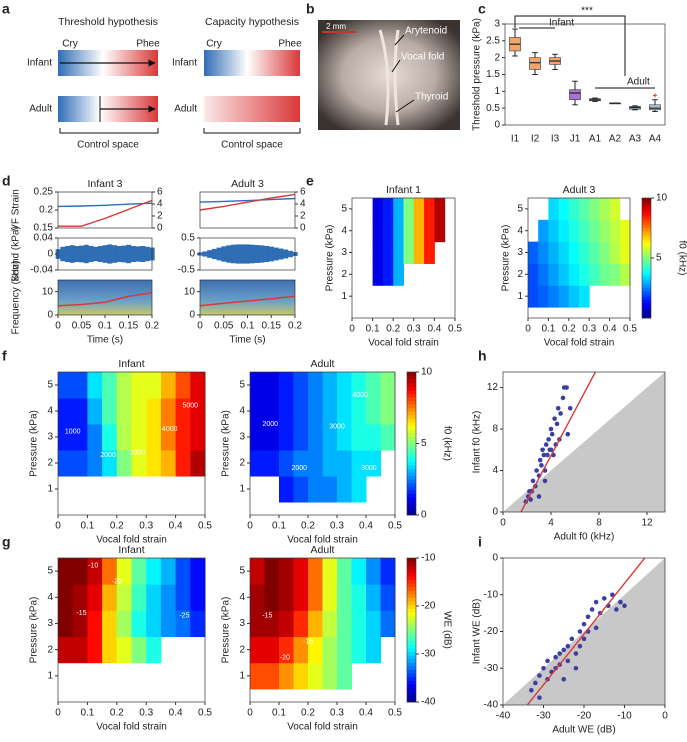  I want to click on y-tick-label: -0.5, so click(187, 270).